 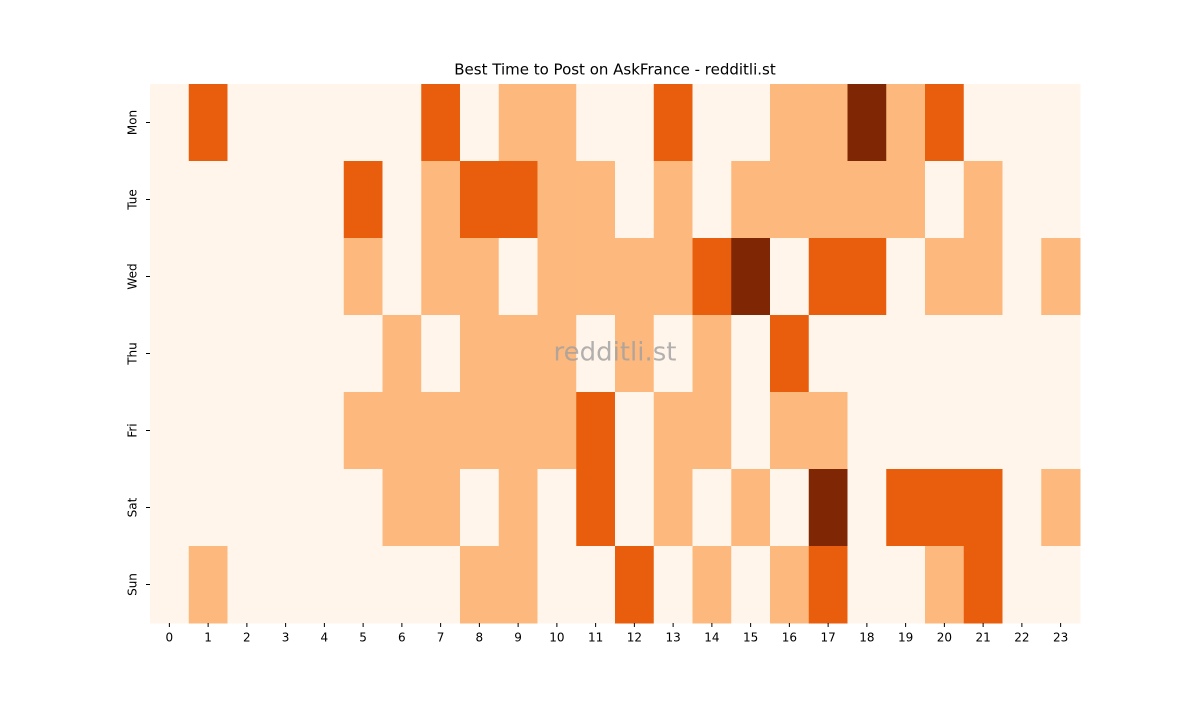 I want to click on x-tick-label: 23, so click(x=1060, y=638).